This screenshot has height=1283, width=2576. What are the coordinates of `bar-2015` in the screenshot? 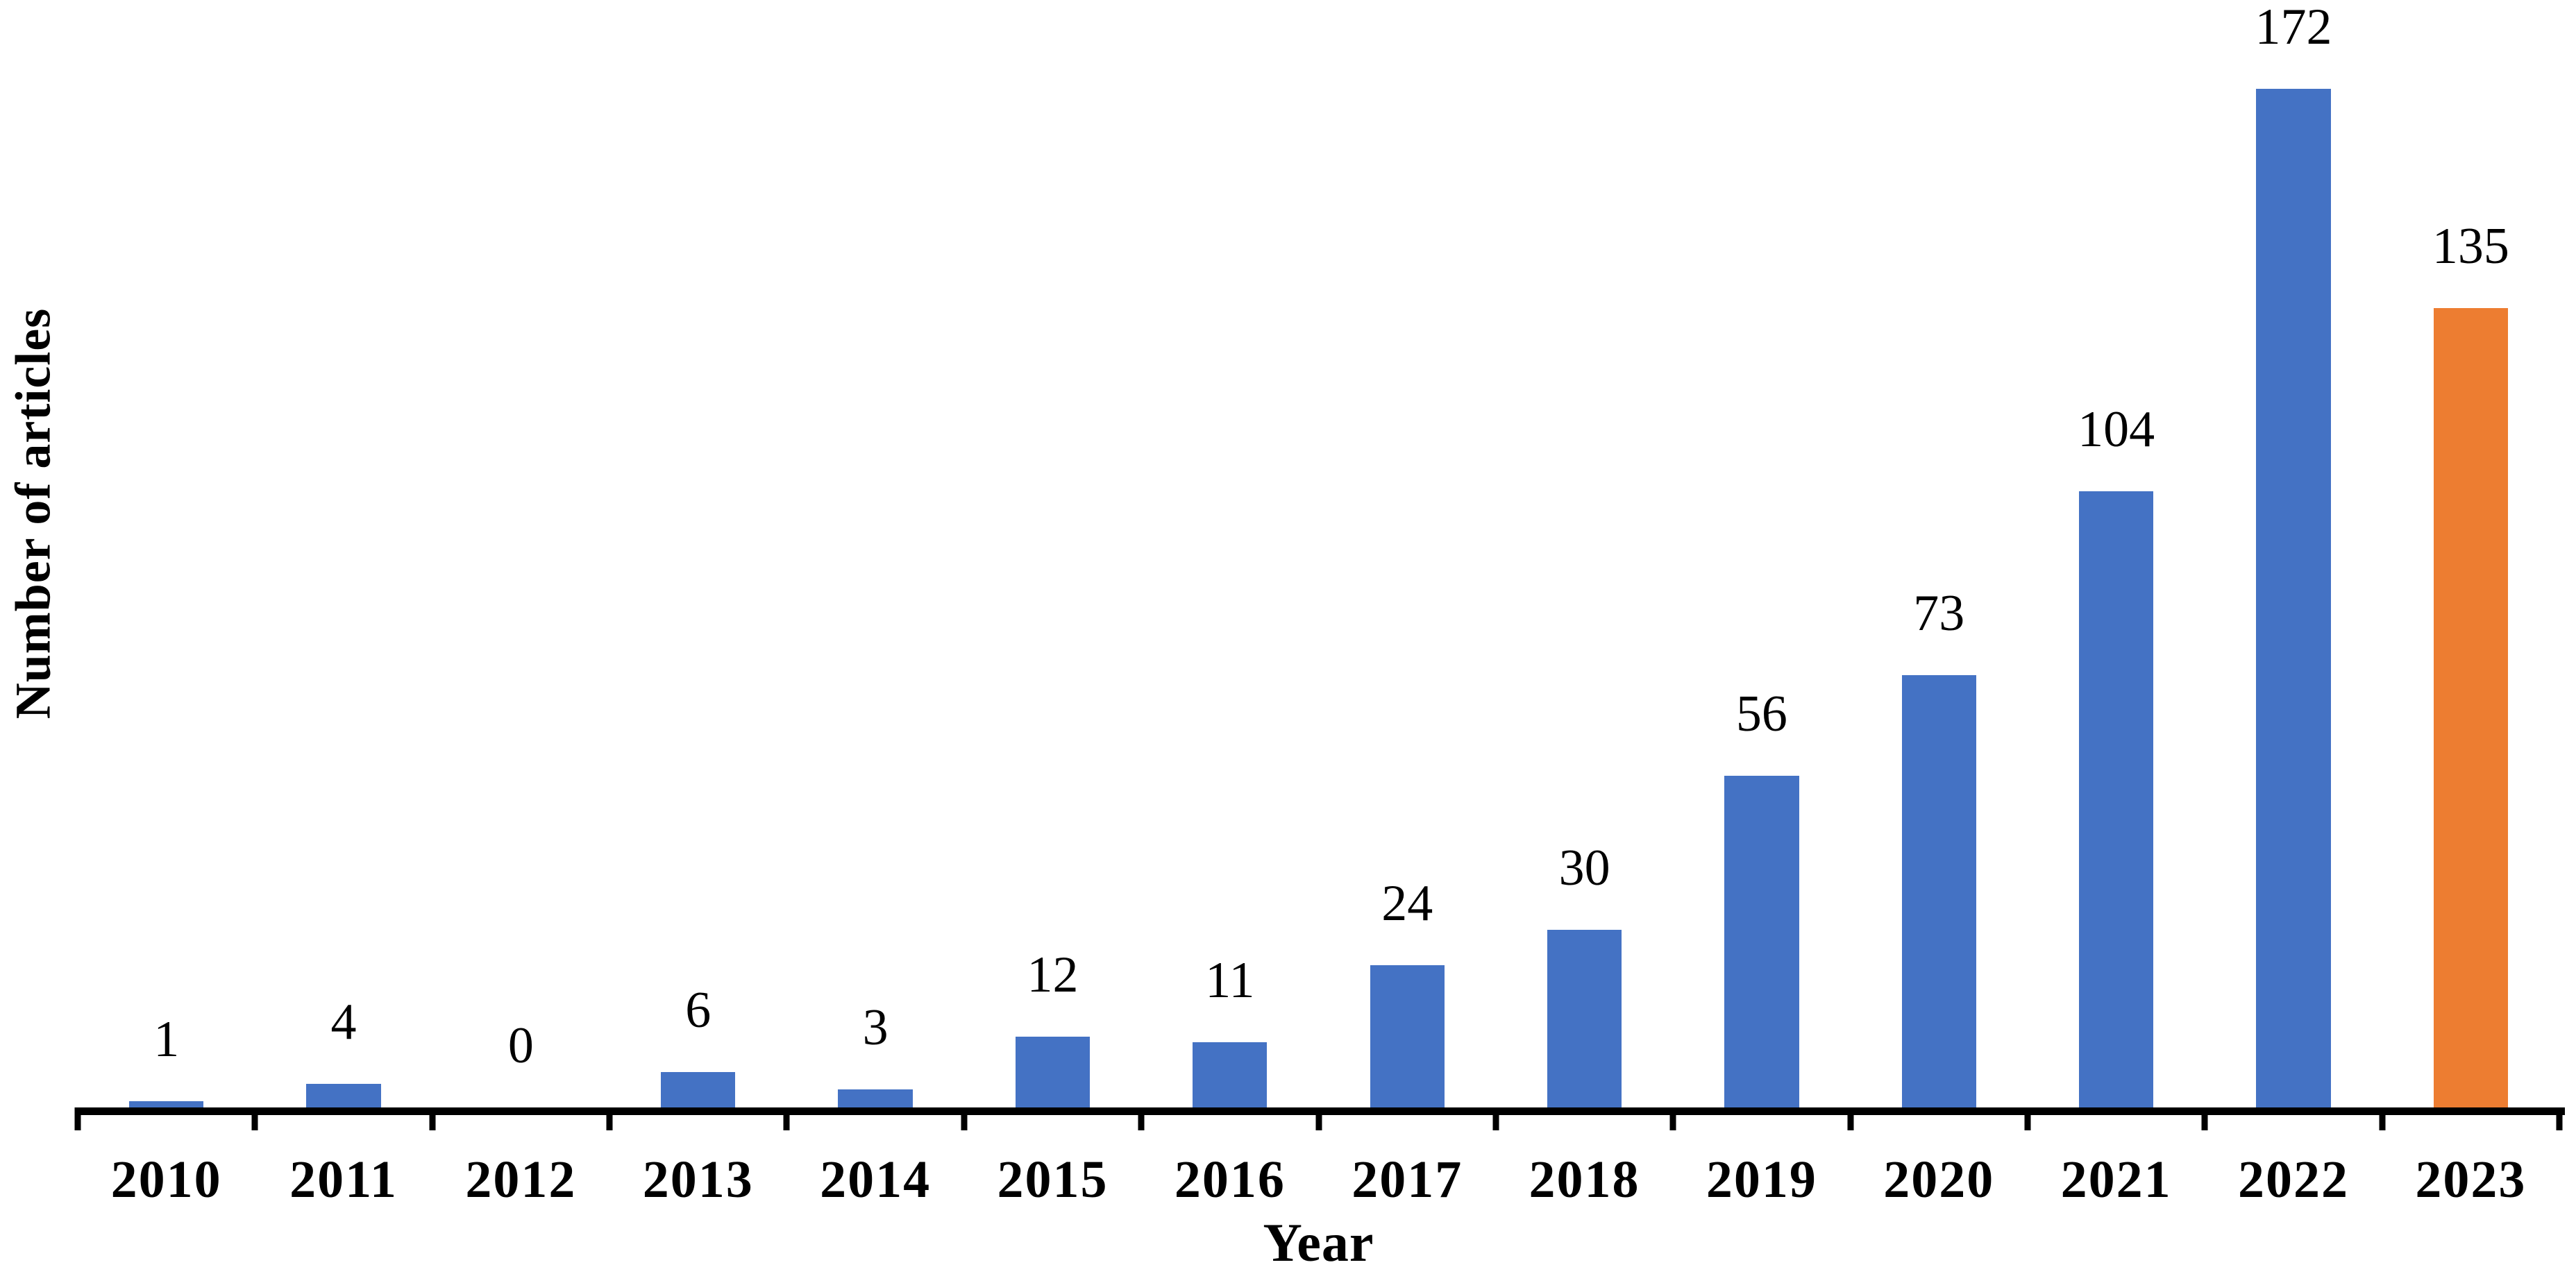 It's located at (1053, 1071).